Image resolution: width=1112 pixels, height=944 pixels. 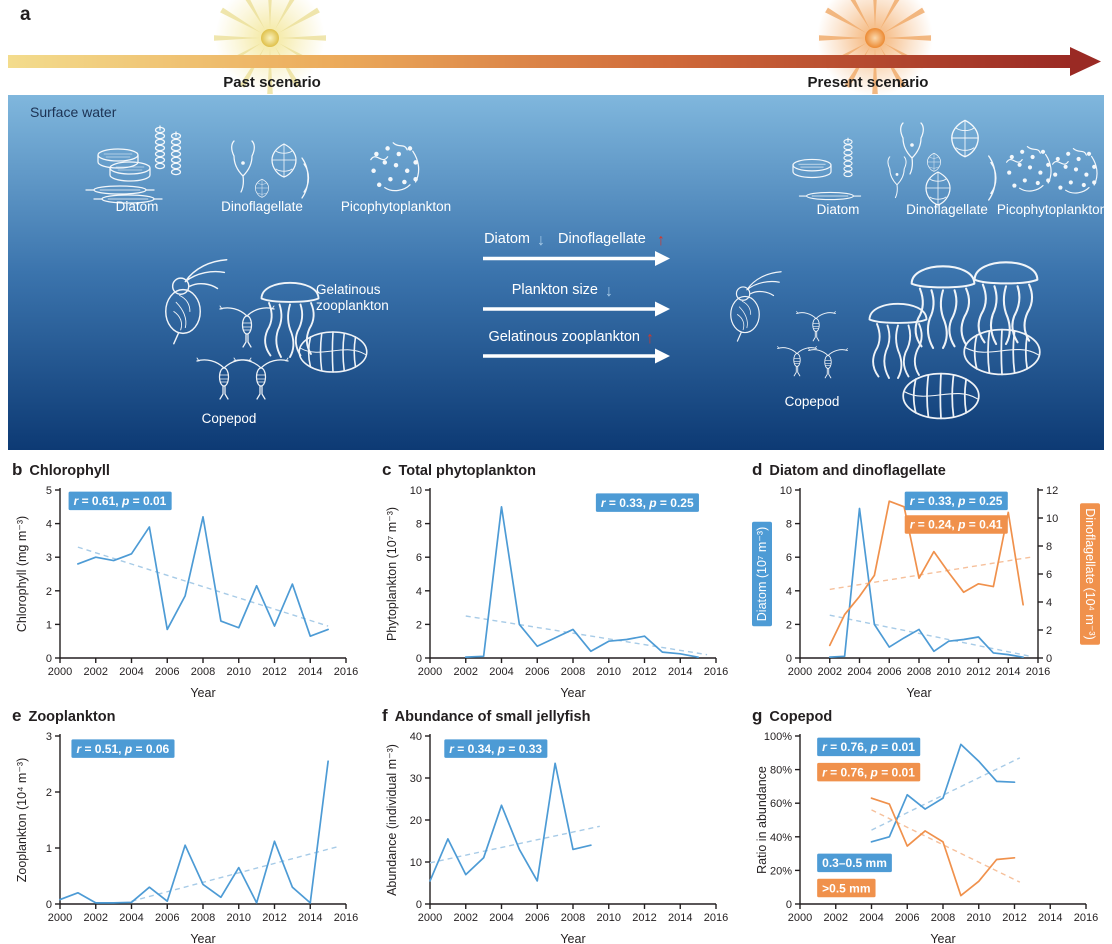 I want to click on y-axis-label: Abundance (individual m⁻³), so click(x=392, y=820).